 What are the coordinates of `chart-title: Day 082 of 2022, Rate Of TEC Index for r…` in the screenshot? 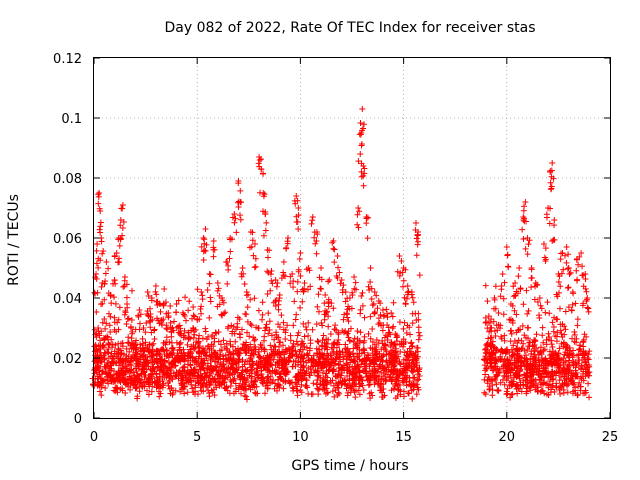 It's located at (349, 28).